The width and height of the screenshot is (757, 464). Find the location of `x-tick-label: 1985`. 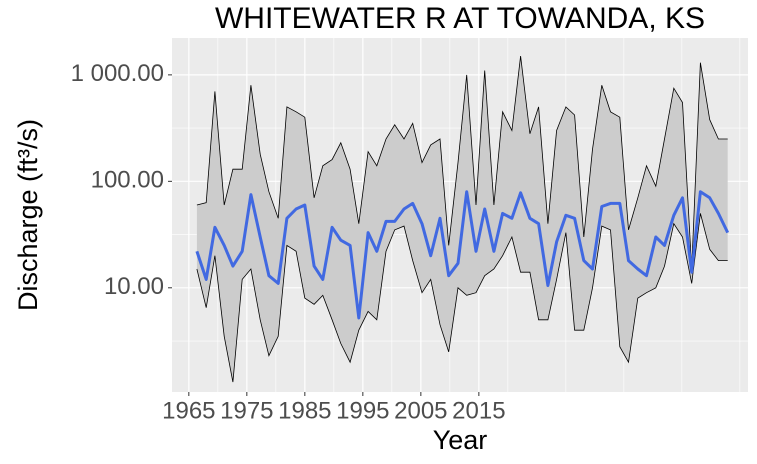

x-tick-label: 1985 is located at coordinates (304, 410).